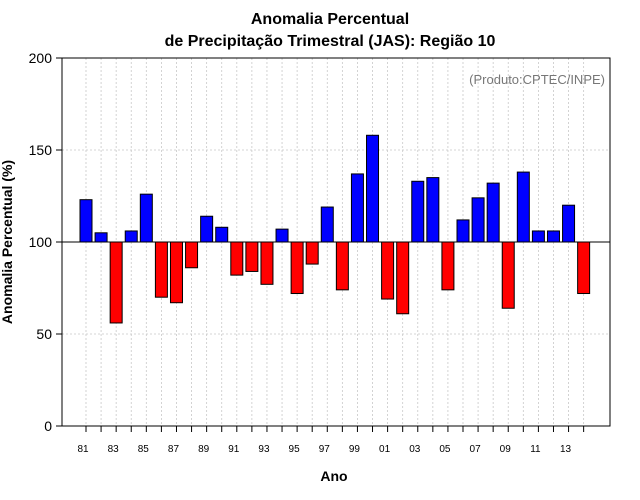 This screenshot has height=500, width=640. I want to click on source-annotation: (Produto:CPTEC/INPE), so click(537, 79).